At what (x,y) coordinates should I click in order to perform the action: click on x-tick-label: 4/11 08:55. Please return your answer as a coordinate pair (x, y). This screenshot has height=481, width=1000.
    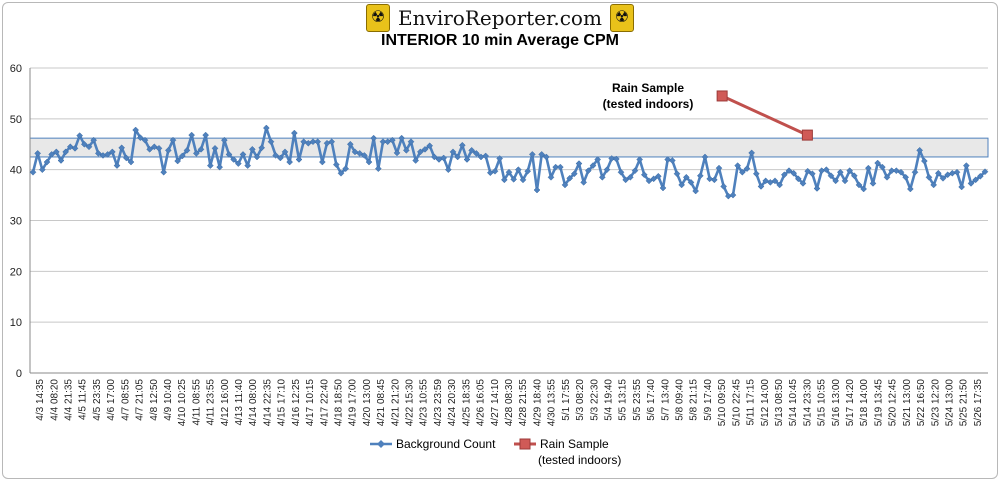
    Looking at the image, I should click on (196, 402).